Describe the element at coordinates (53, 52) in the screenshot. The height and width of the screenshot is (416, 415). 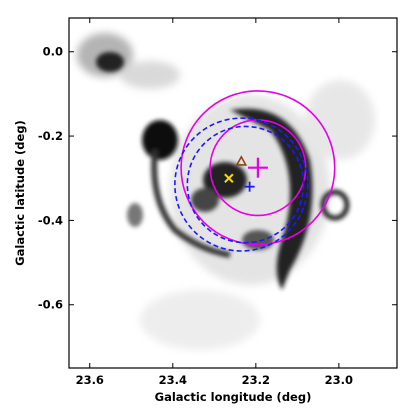
I see `y-tick-label: 0.0` at that location.